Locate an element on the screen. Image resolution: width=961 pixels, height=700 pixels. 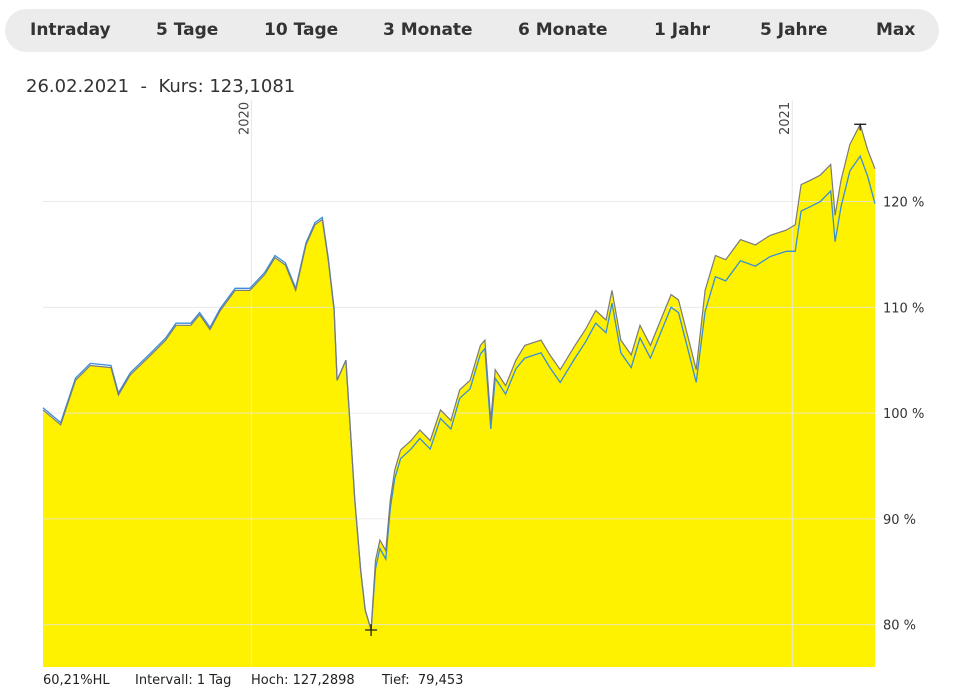
footer-high: Hoch: 127,2898 is located at coordinates (303, 680).